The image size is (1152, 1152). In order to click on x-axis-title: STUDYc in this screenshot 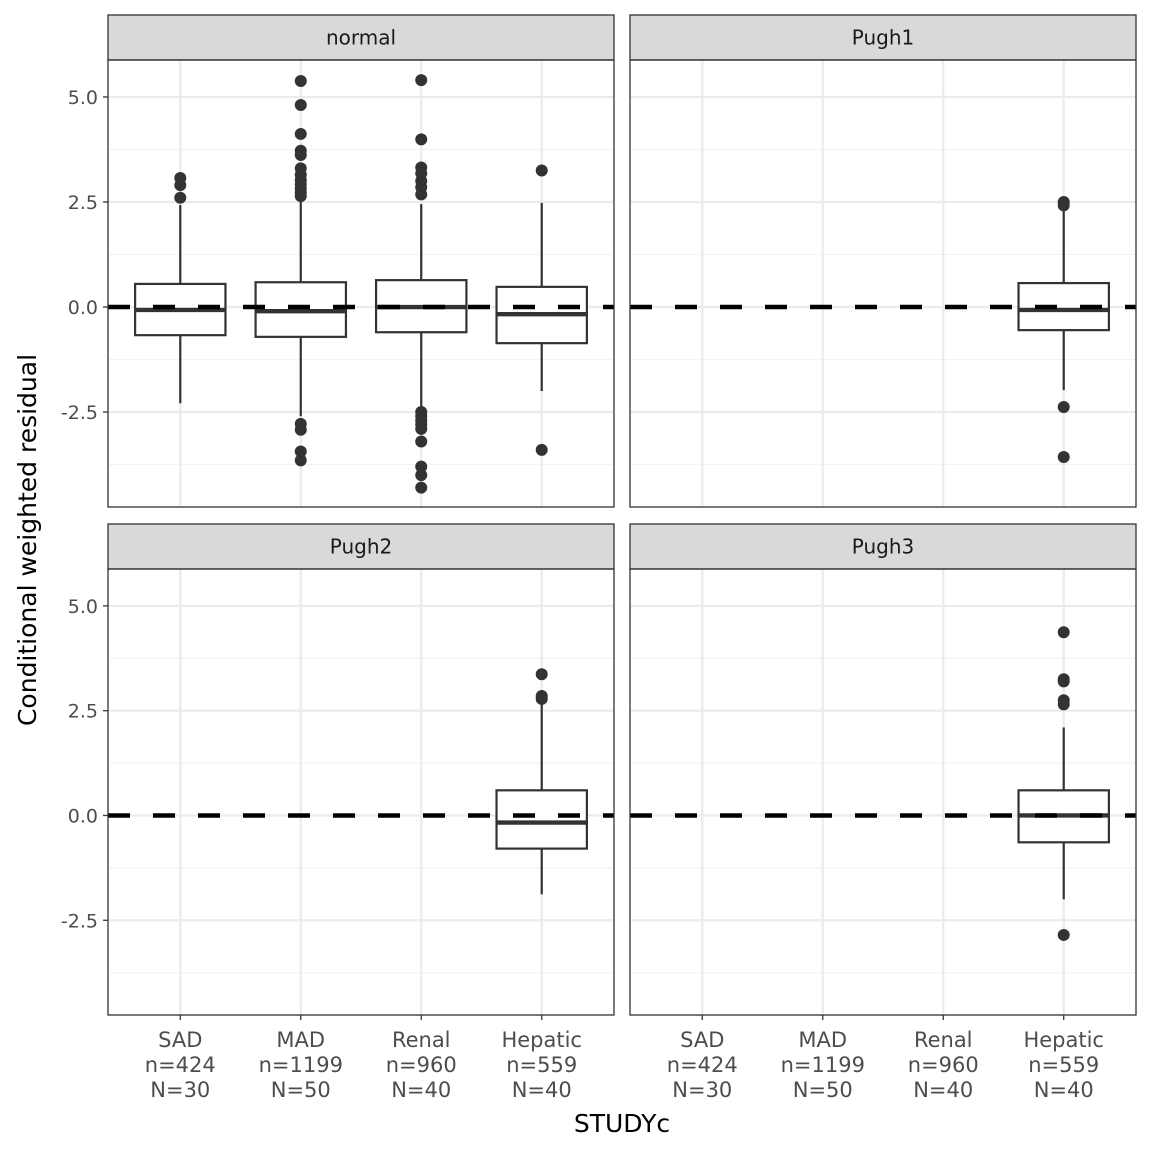, I will do `click(622, 1123)`.